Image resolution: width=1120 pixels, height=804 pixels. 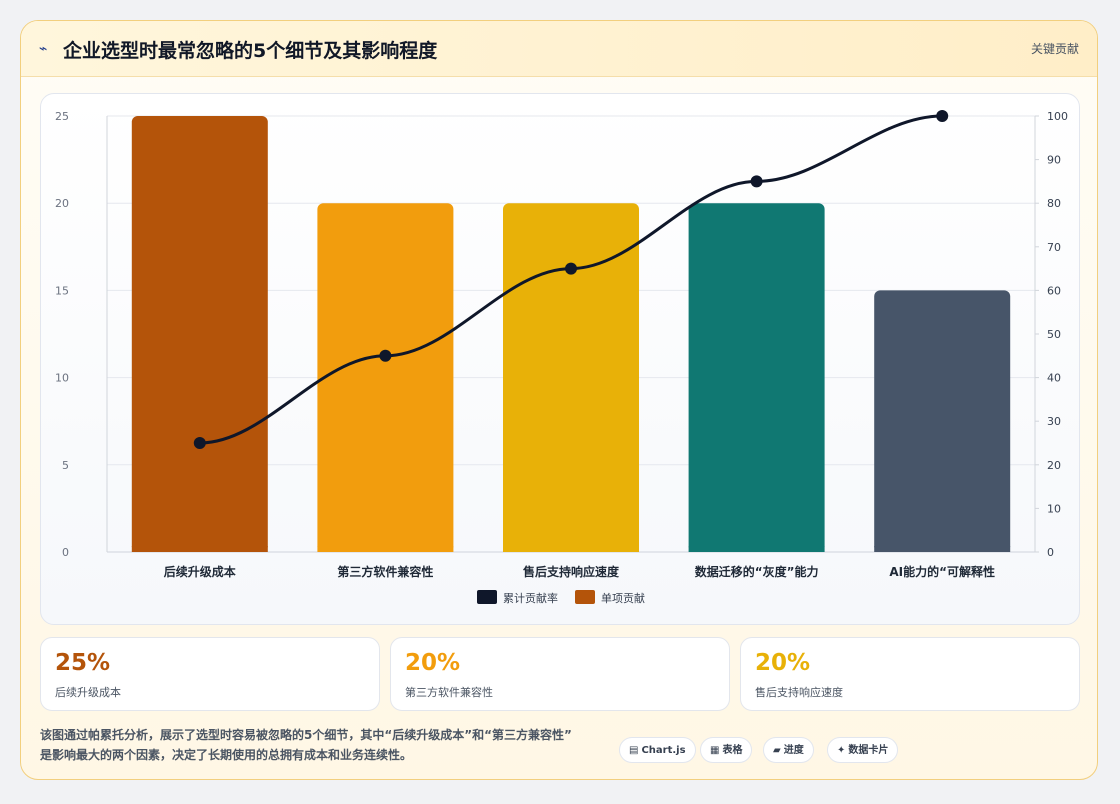 I want to click on y-right-tick-label: 50, so click(x=1054, y=334).